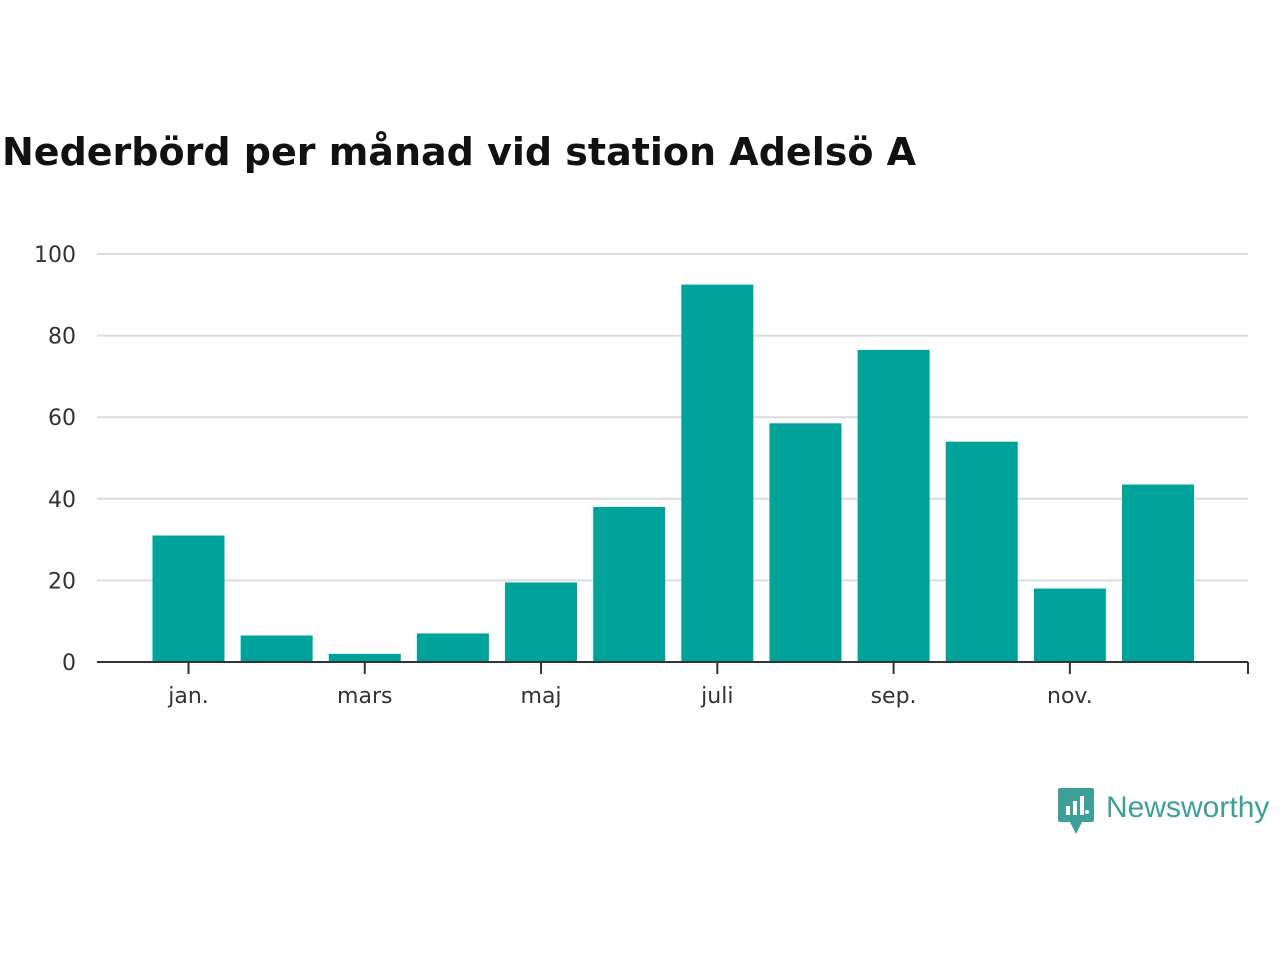 The height and width of the screenshot is (960, 1280). What do you see at coordinates (1188, 807) in the screenshot?
I see `newsworthy-logo-text: Newsworthy` at bounding box center [1188, 807].